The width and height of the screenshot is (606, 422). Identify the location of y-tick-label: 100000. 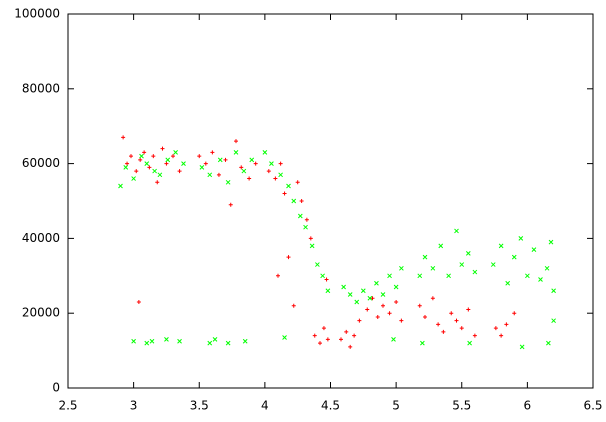
(37, 14).